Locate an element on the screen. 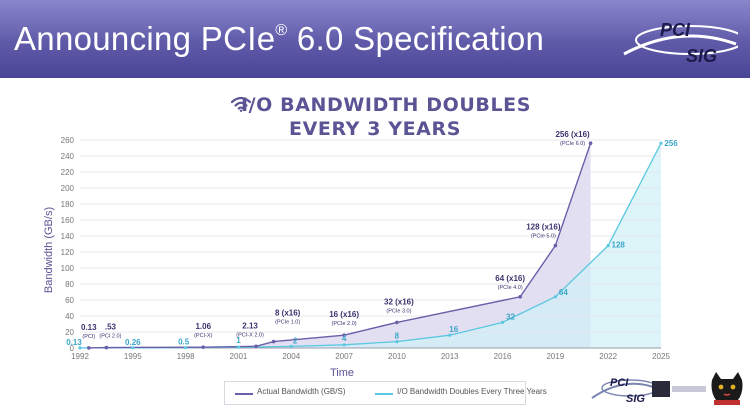 This screenshot has height=408, width=750. cat-mascot-icon is located at coordinates (727, 388).